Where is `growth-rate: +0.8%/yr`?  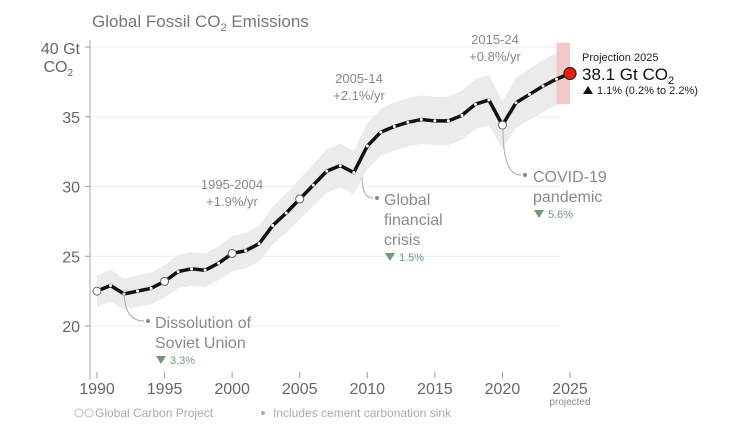 growth-rate: +0.8%/yr is located at coordinates (495, 56).